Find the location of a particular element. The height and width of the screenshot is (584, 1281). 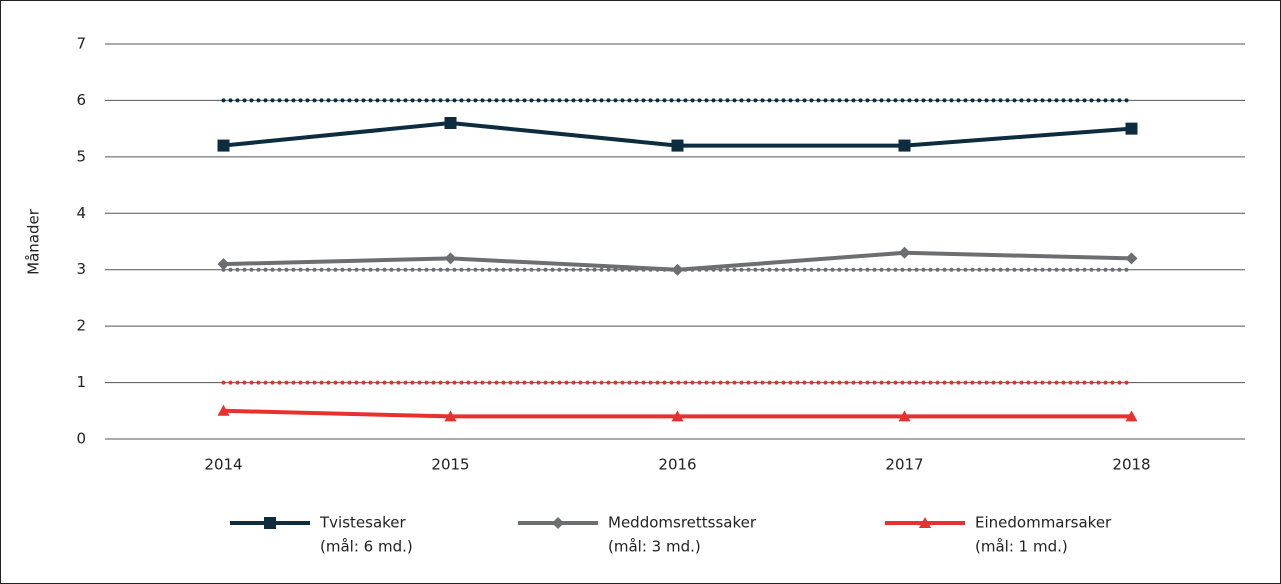

y-tick-label: 2 is located at coordinates (81, 326).